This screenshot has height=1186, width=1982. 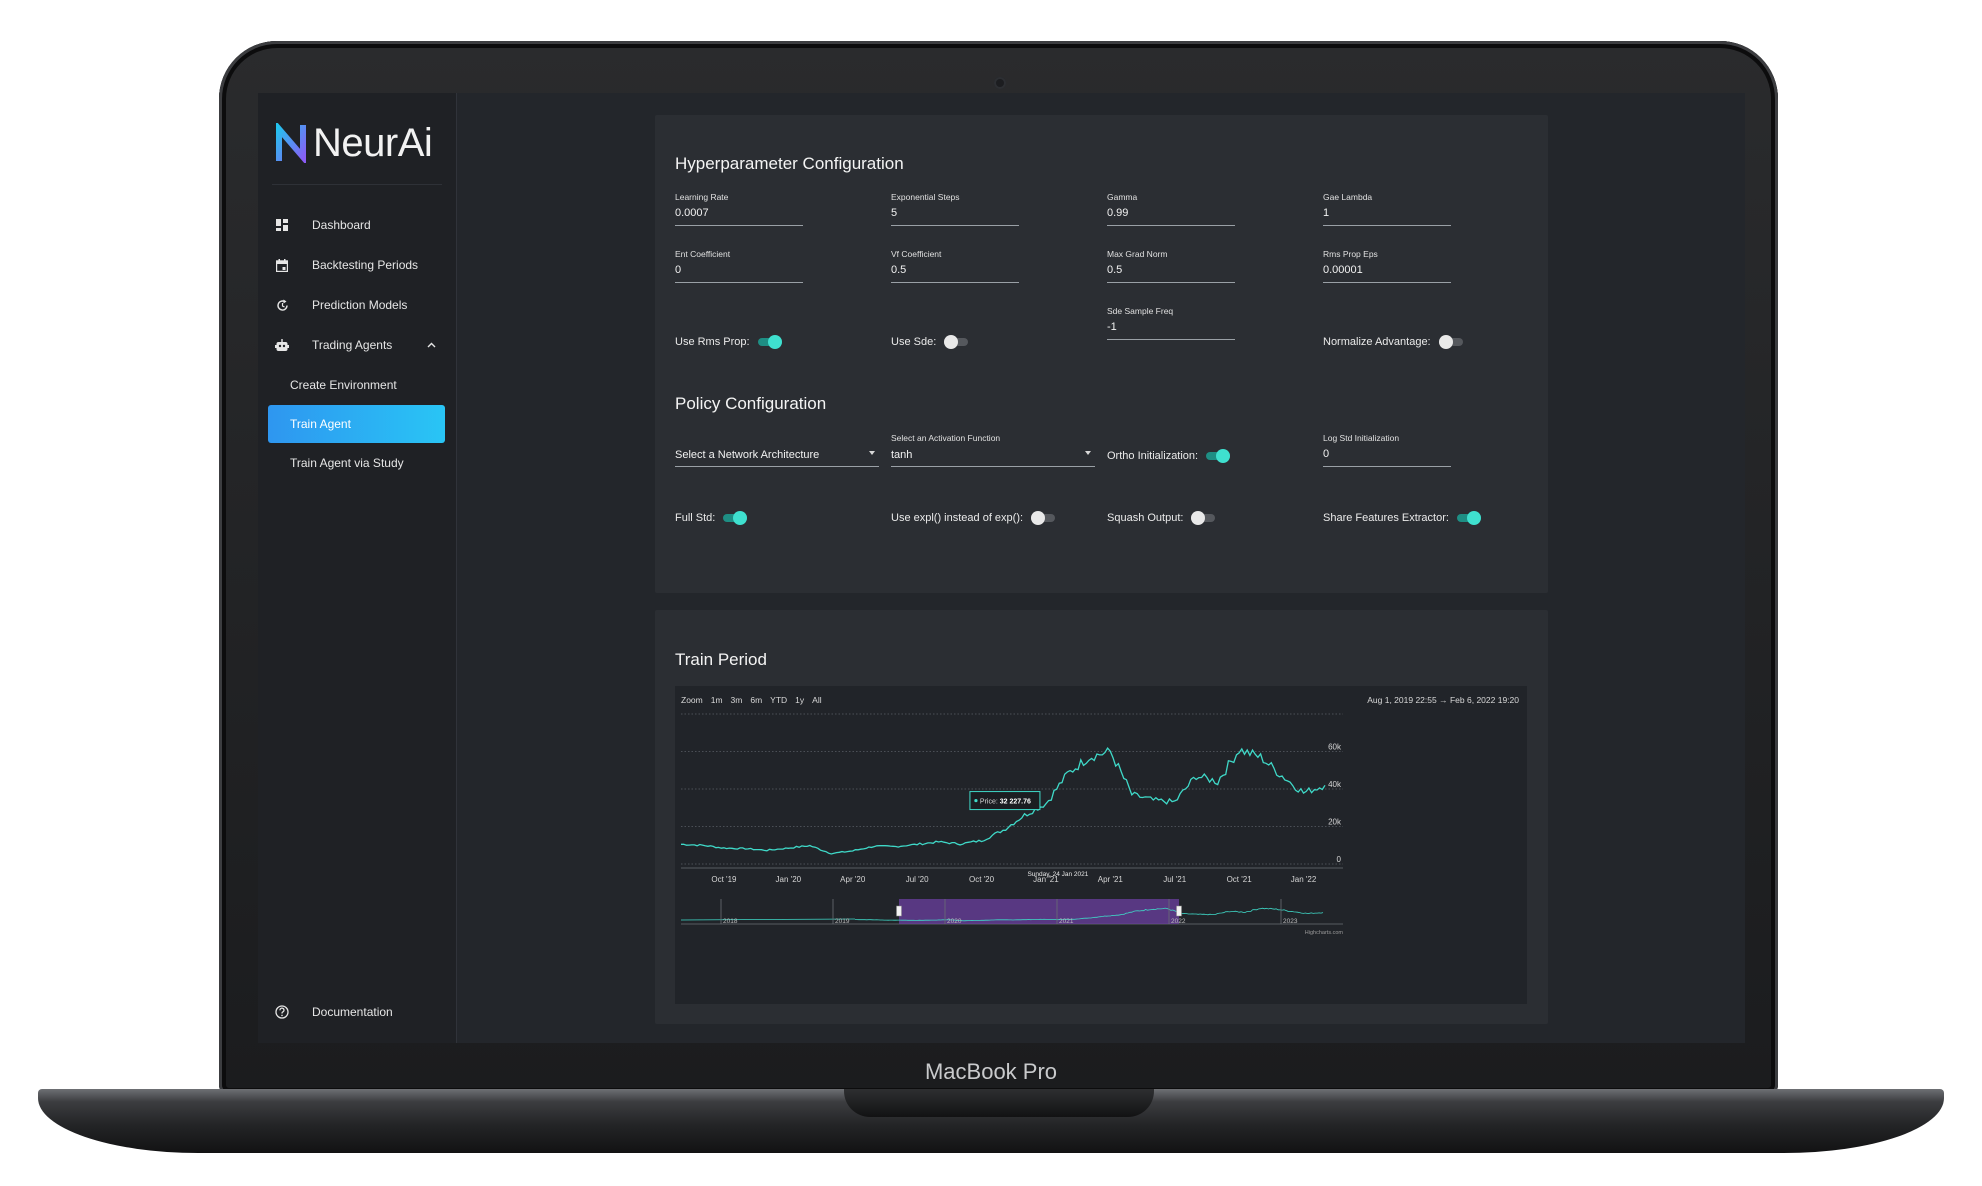 I want to click on x-tick-label: Apr '21, so click(x=1111, y=879).